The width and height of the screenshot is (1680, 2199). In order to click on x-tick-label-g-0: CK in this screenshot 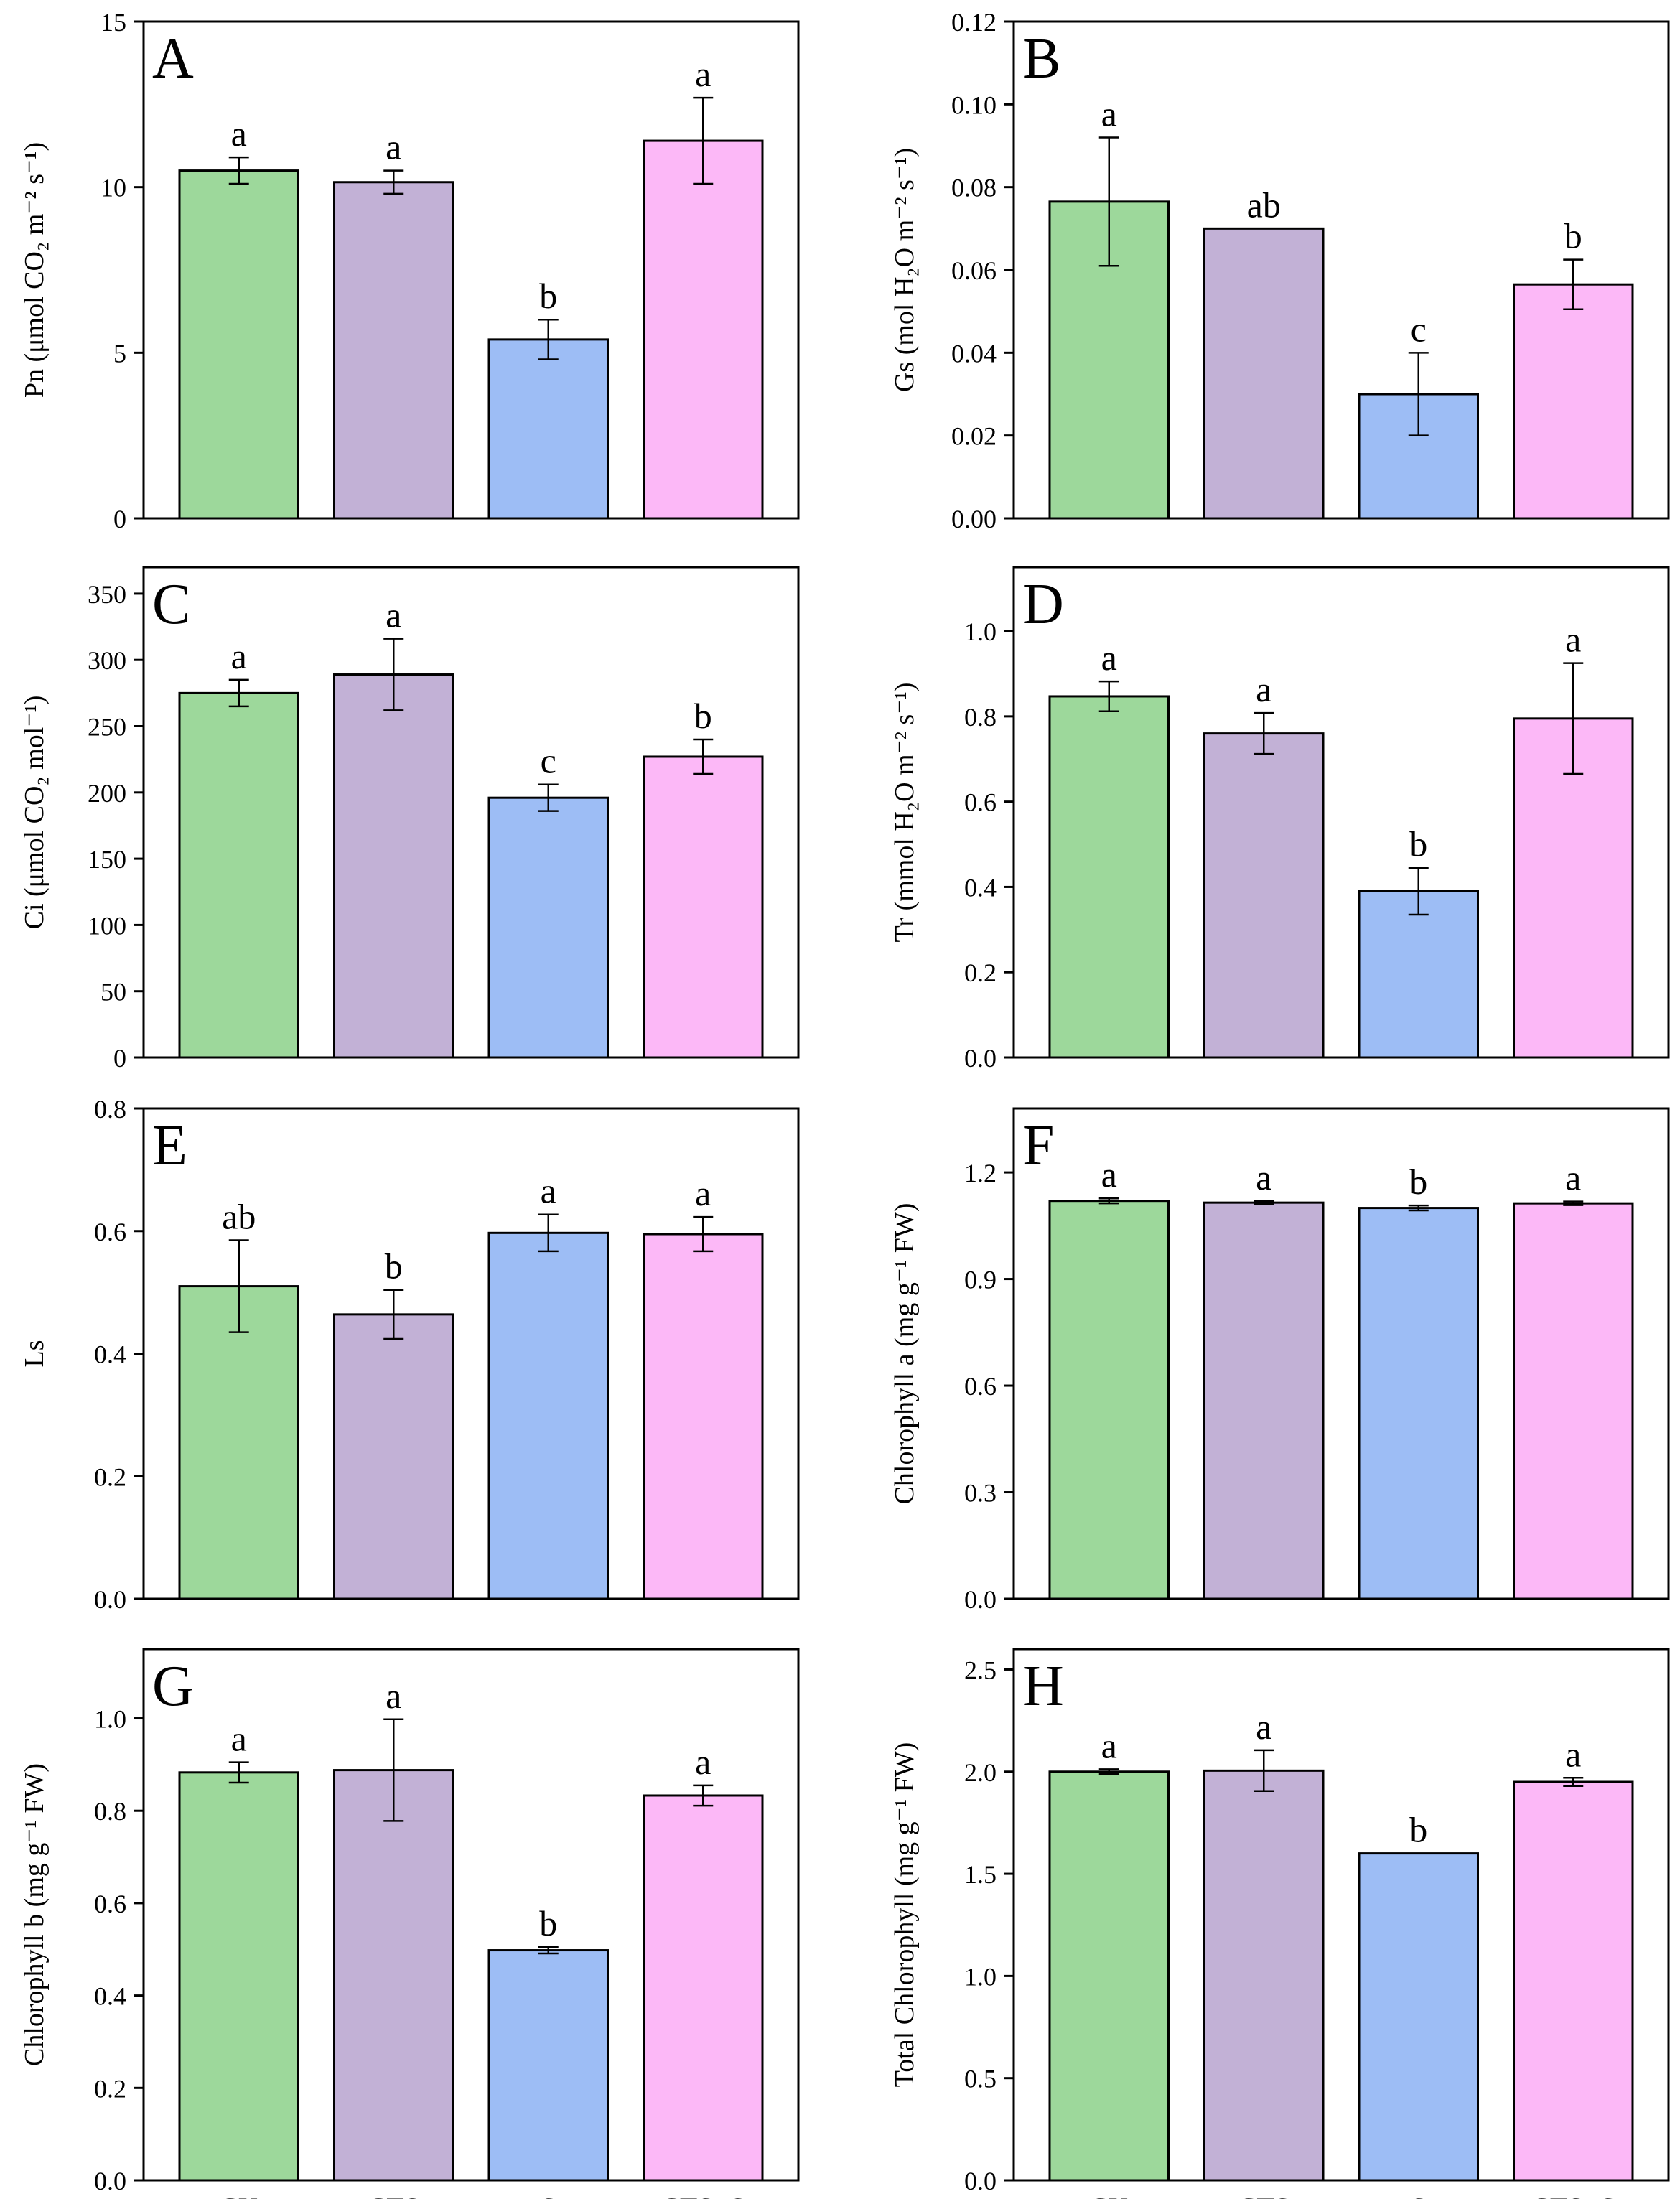, I will do `click(239, 2195)`.